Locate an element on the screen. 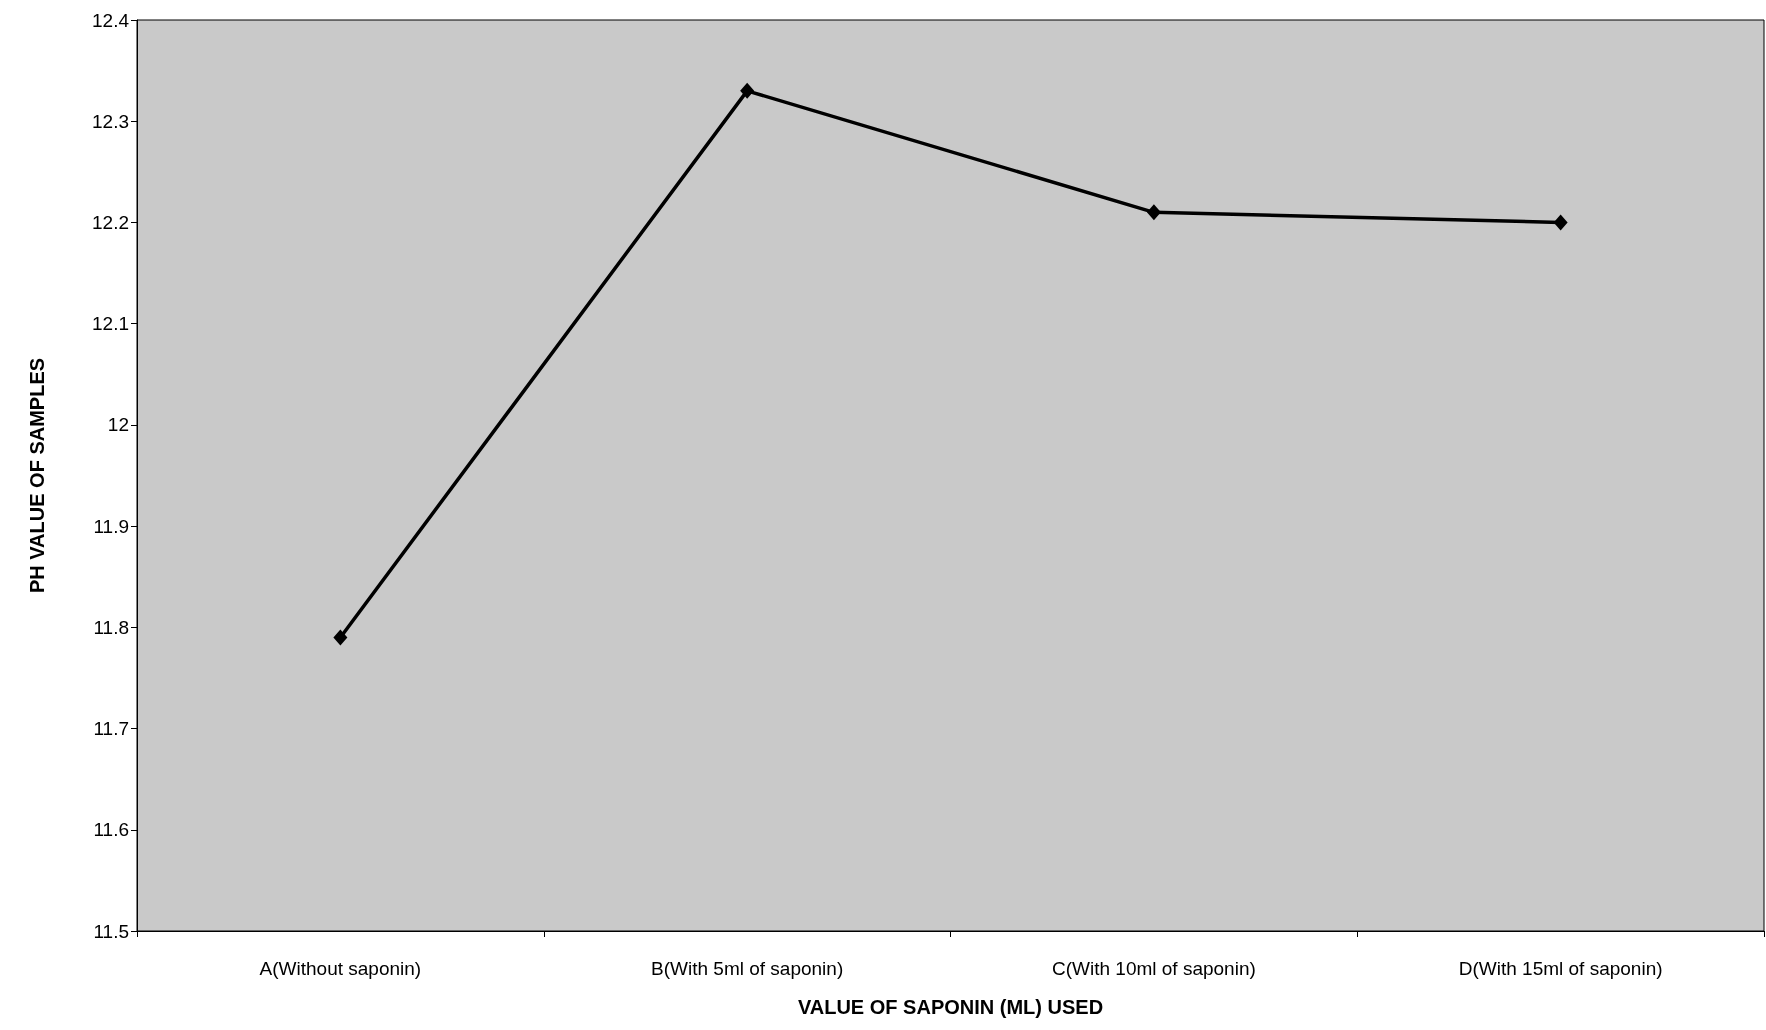 The width and height of the screenshot is (1766, 1030). y-axis-title: PH VALUE OF SAMPLES is located at coordinates (37, 475).